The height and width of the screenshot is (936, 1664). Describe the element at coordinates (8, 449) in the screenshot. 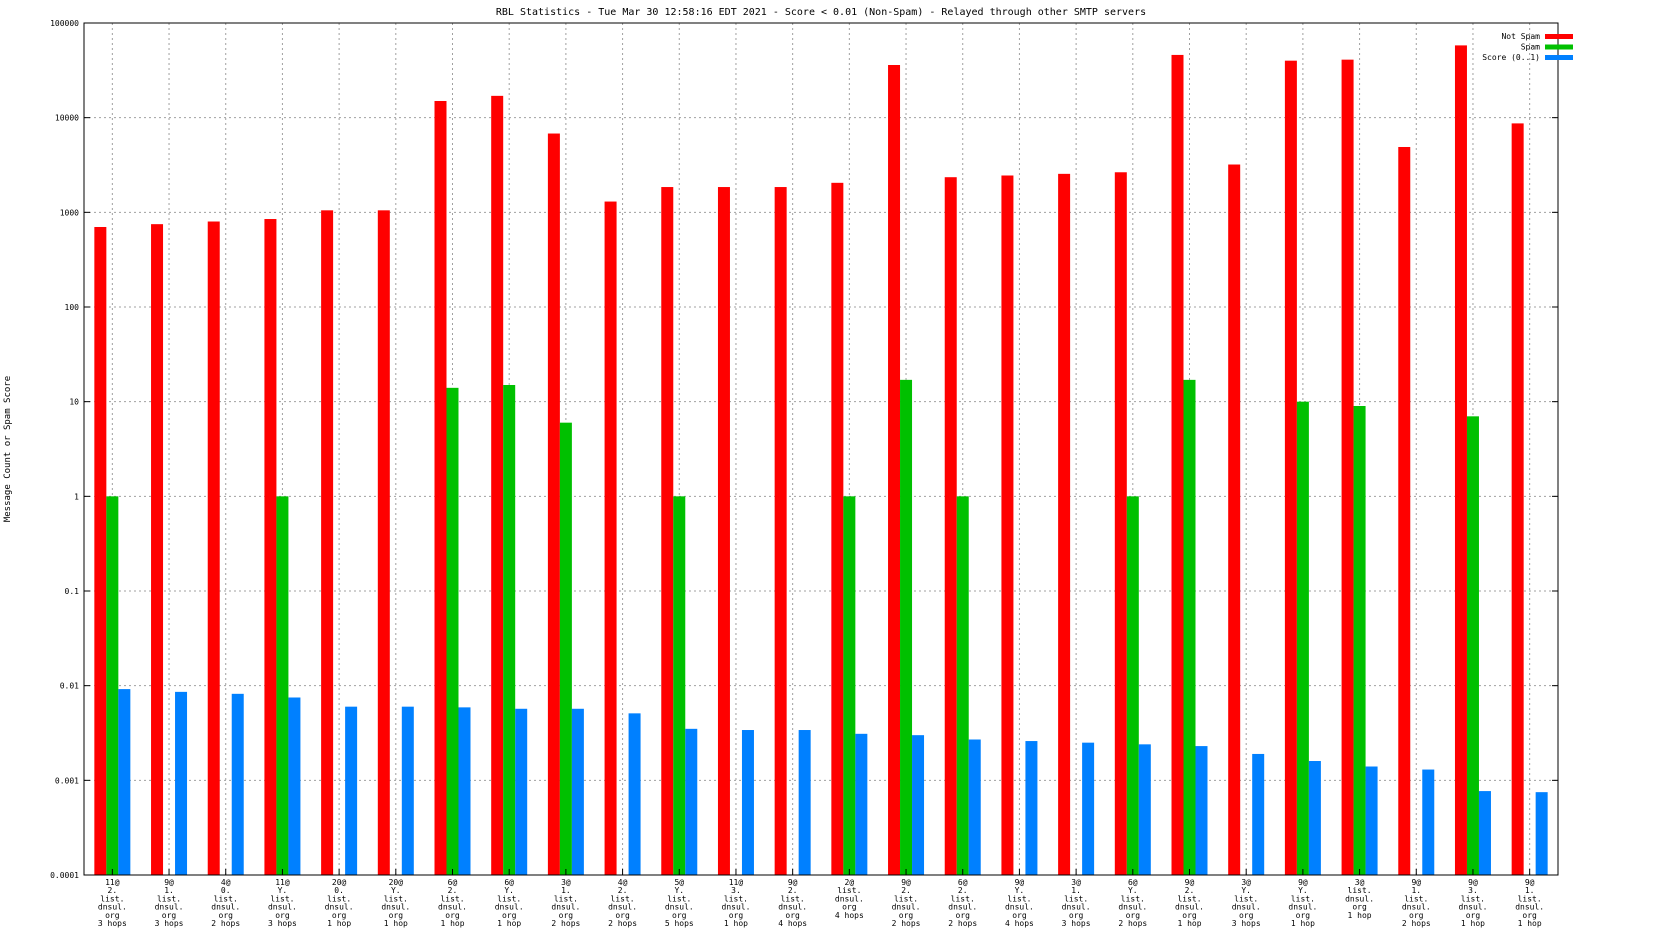

I see `y-axis-label: Message Count or Spam Score` at that location.